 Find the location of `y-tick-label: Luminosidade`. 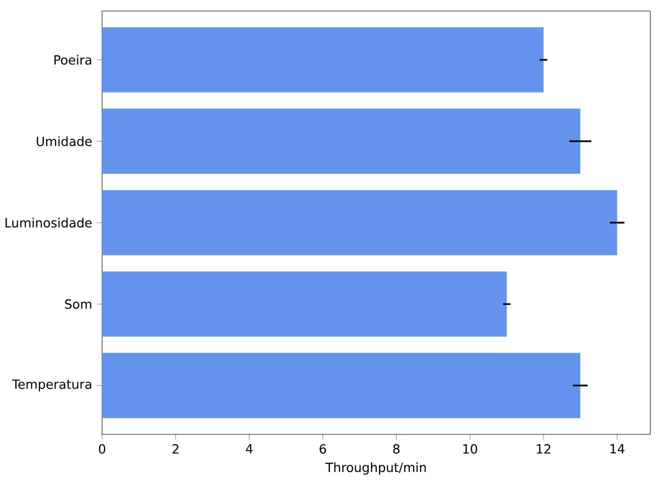

y-tick-label: Luminosidade is located at coordinates (49, 223).